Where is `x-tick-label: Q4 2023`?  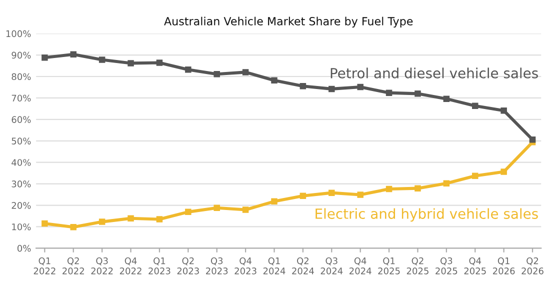 x-tick-label: Q4 2023 is located at coordinates (245, 265).